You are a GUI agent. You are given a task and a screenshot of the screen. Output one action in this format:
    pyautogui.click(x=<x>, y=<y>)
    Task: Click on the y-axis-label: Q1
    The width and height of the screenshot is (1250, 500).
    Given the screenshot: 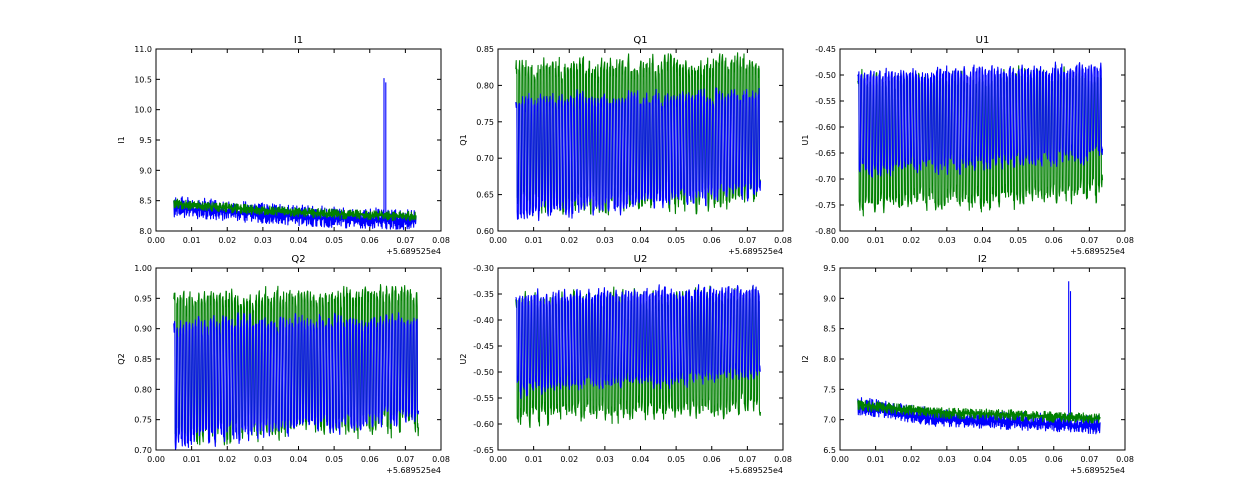 What is the action you would take?
    pyautogui.click(x=463, y=139)
    